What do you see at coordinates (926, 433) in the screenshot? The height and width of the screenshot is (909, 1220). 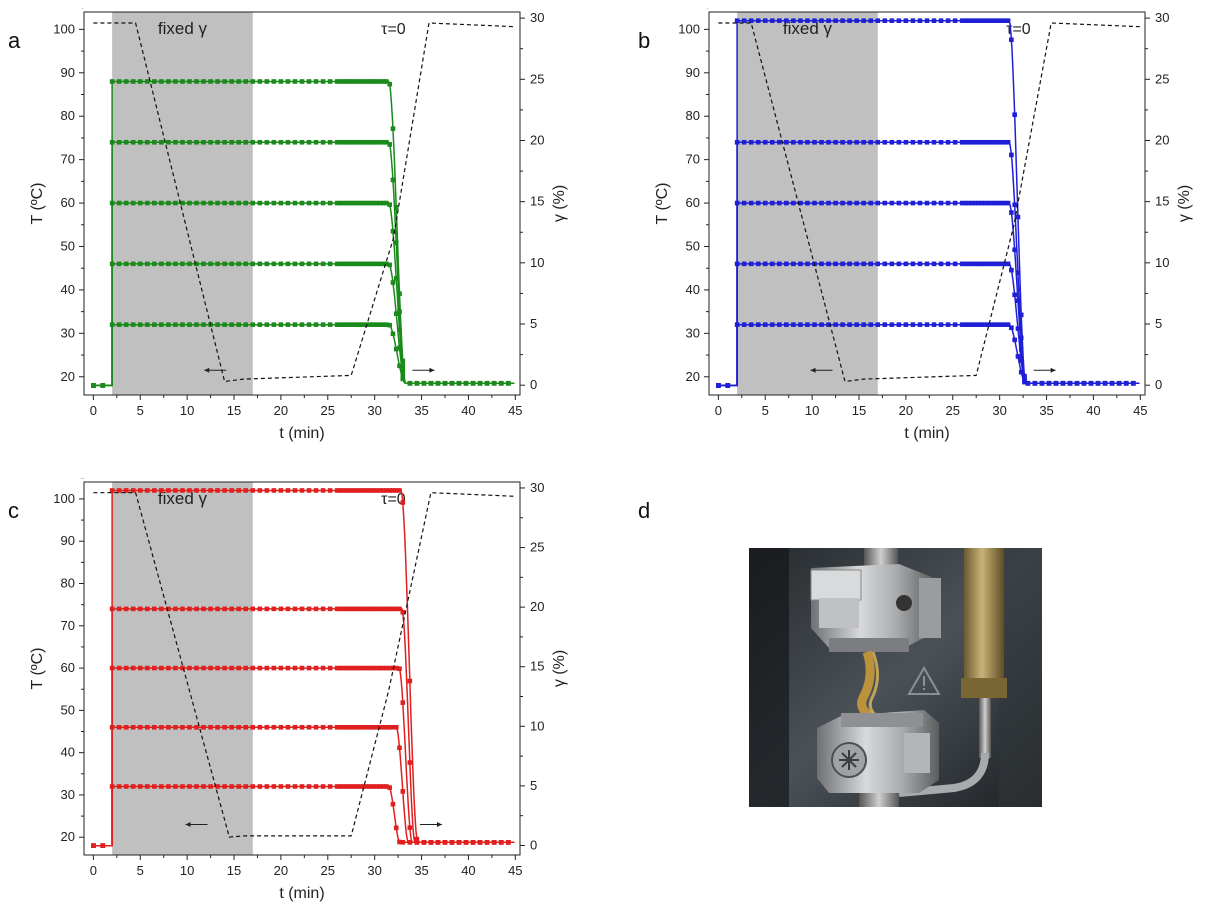 I see `chart-b-xlabel: t (min)` at bounding box center [926, 433].